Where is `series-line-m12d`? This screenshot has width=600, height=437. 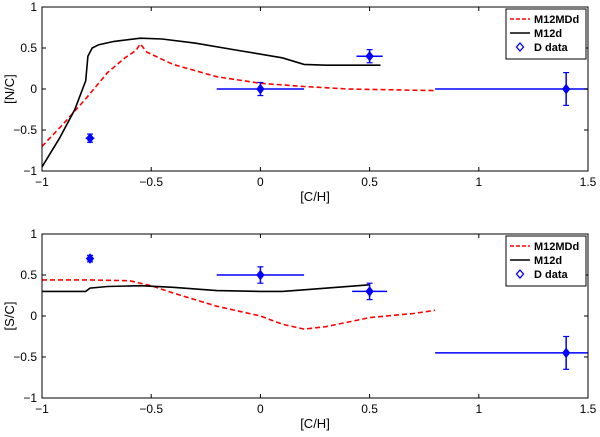 series-line-m12d is located at coordinates (206, 288).